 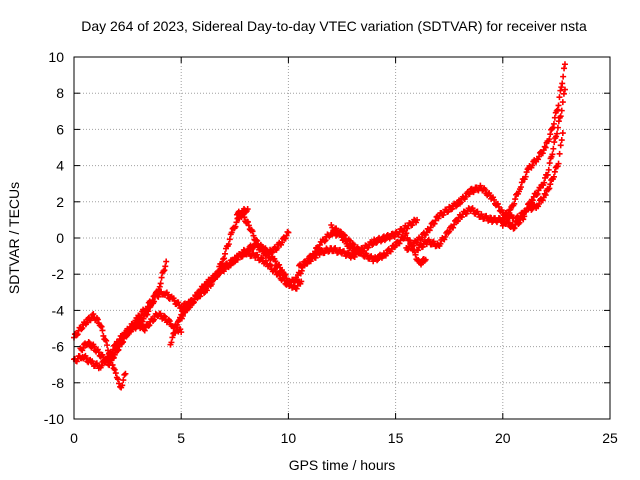 I want to click on x-tick-label: 0, so click(x=74, y=438).